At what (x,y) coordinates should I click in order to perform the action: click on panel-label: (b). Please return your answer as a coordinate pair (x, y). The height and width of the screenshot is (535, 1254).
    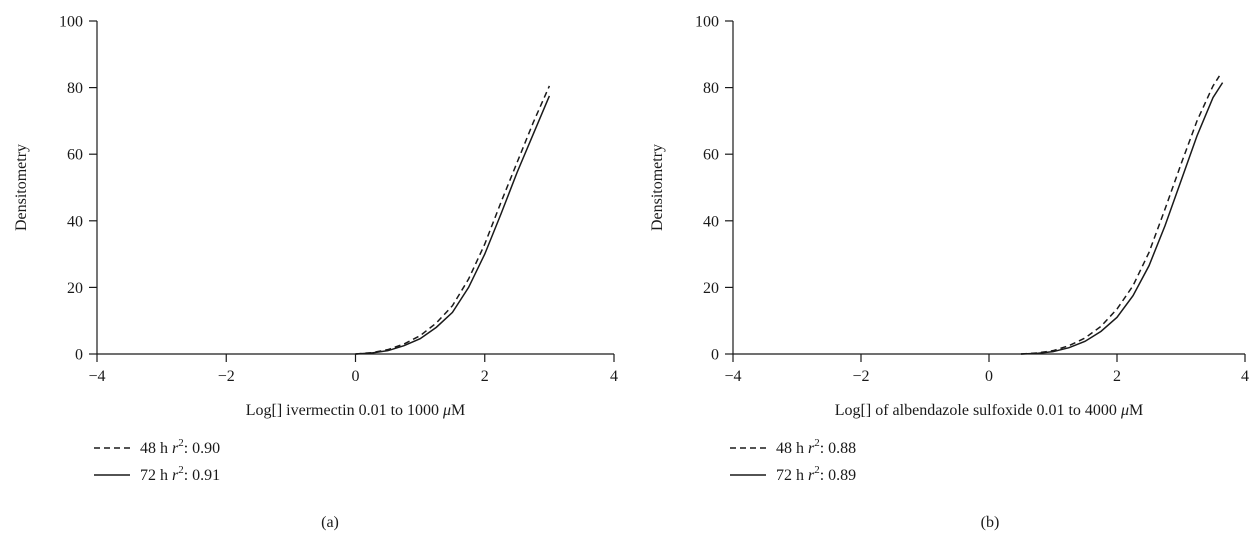
    Looking at the image, I should click on (990, 522).